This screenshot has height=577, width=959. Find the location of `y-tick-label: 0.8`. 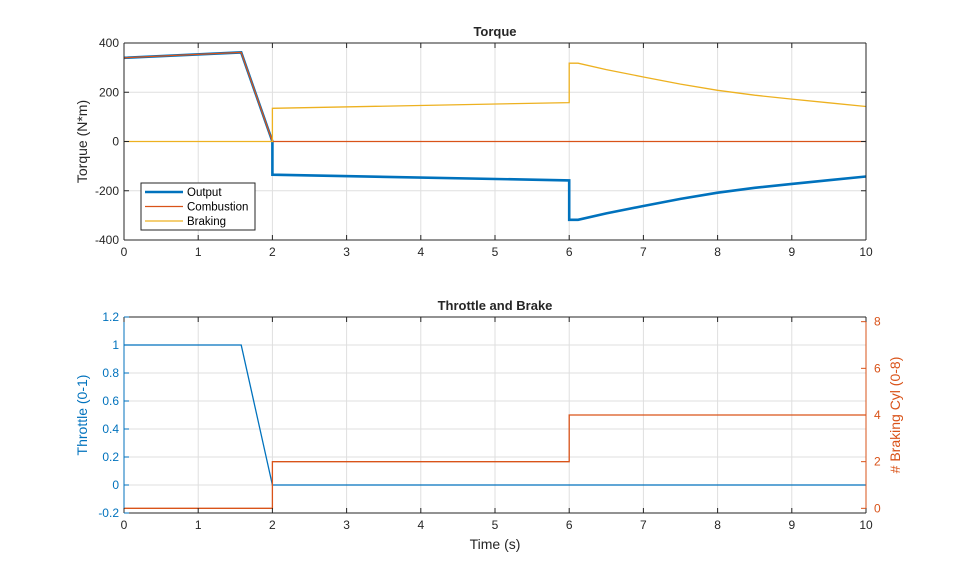

y-tick-label: 0.8 is located at coordinates (110, 373).